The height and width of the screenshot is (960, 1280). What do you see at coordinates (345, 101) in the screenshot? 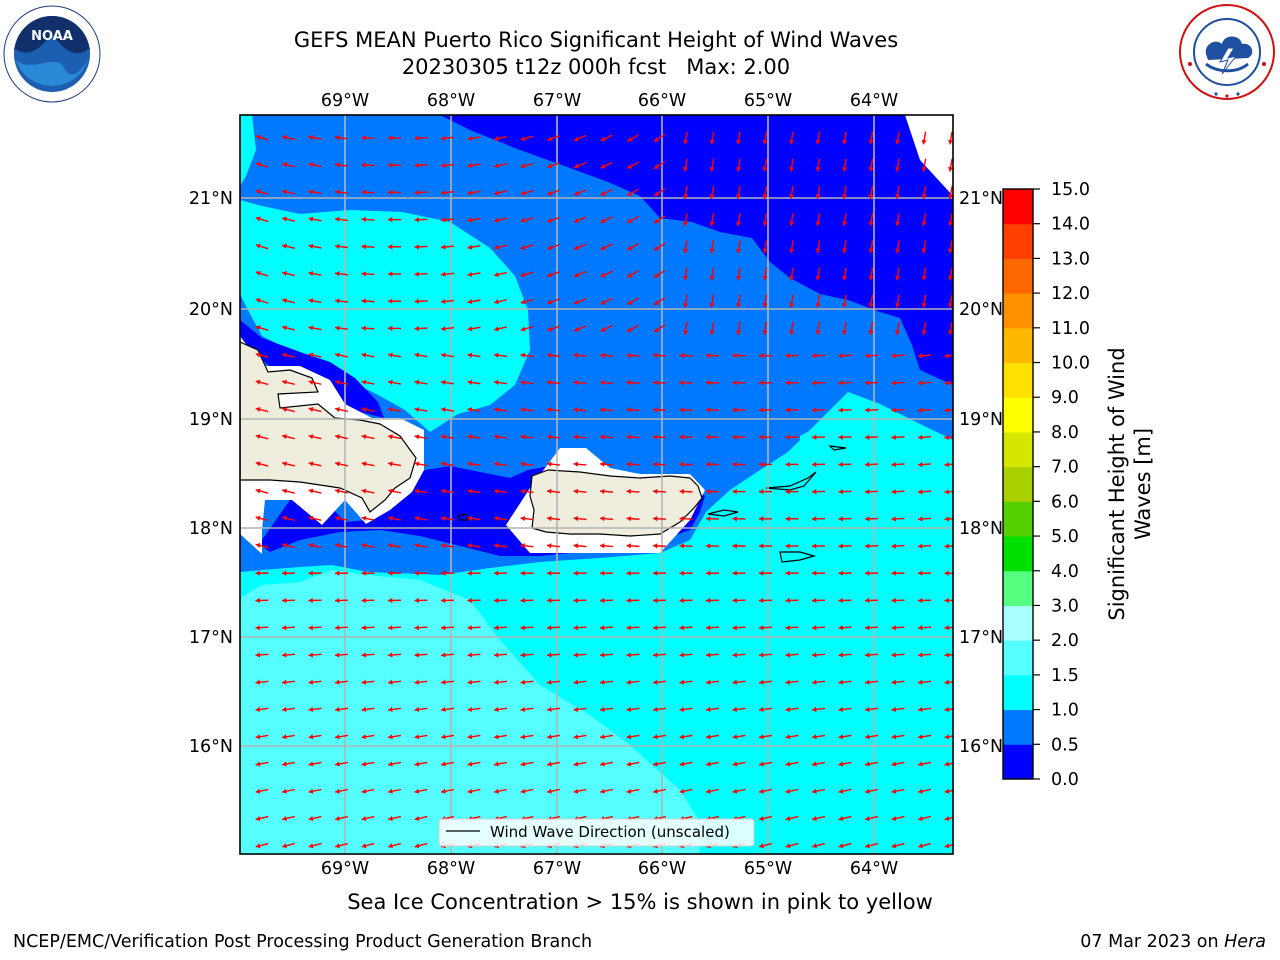
I see `lon-label: 69°W` at bounding box center [345, 101].